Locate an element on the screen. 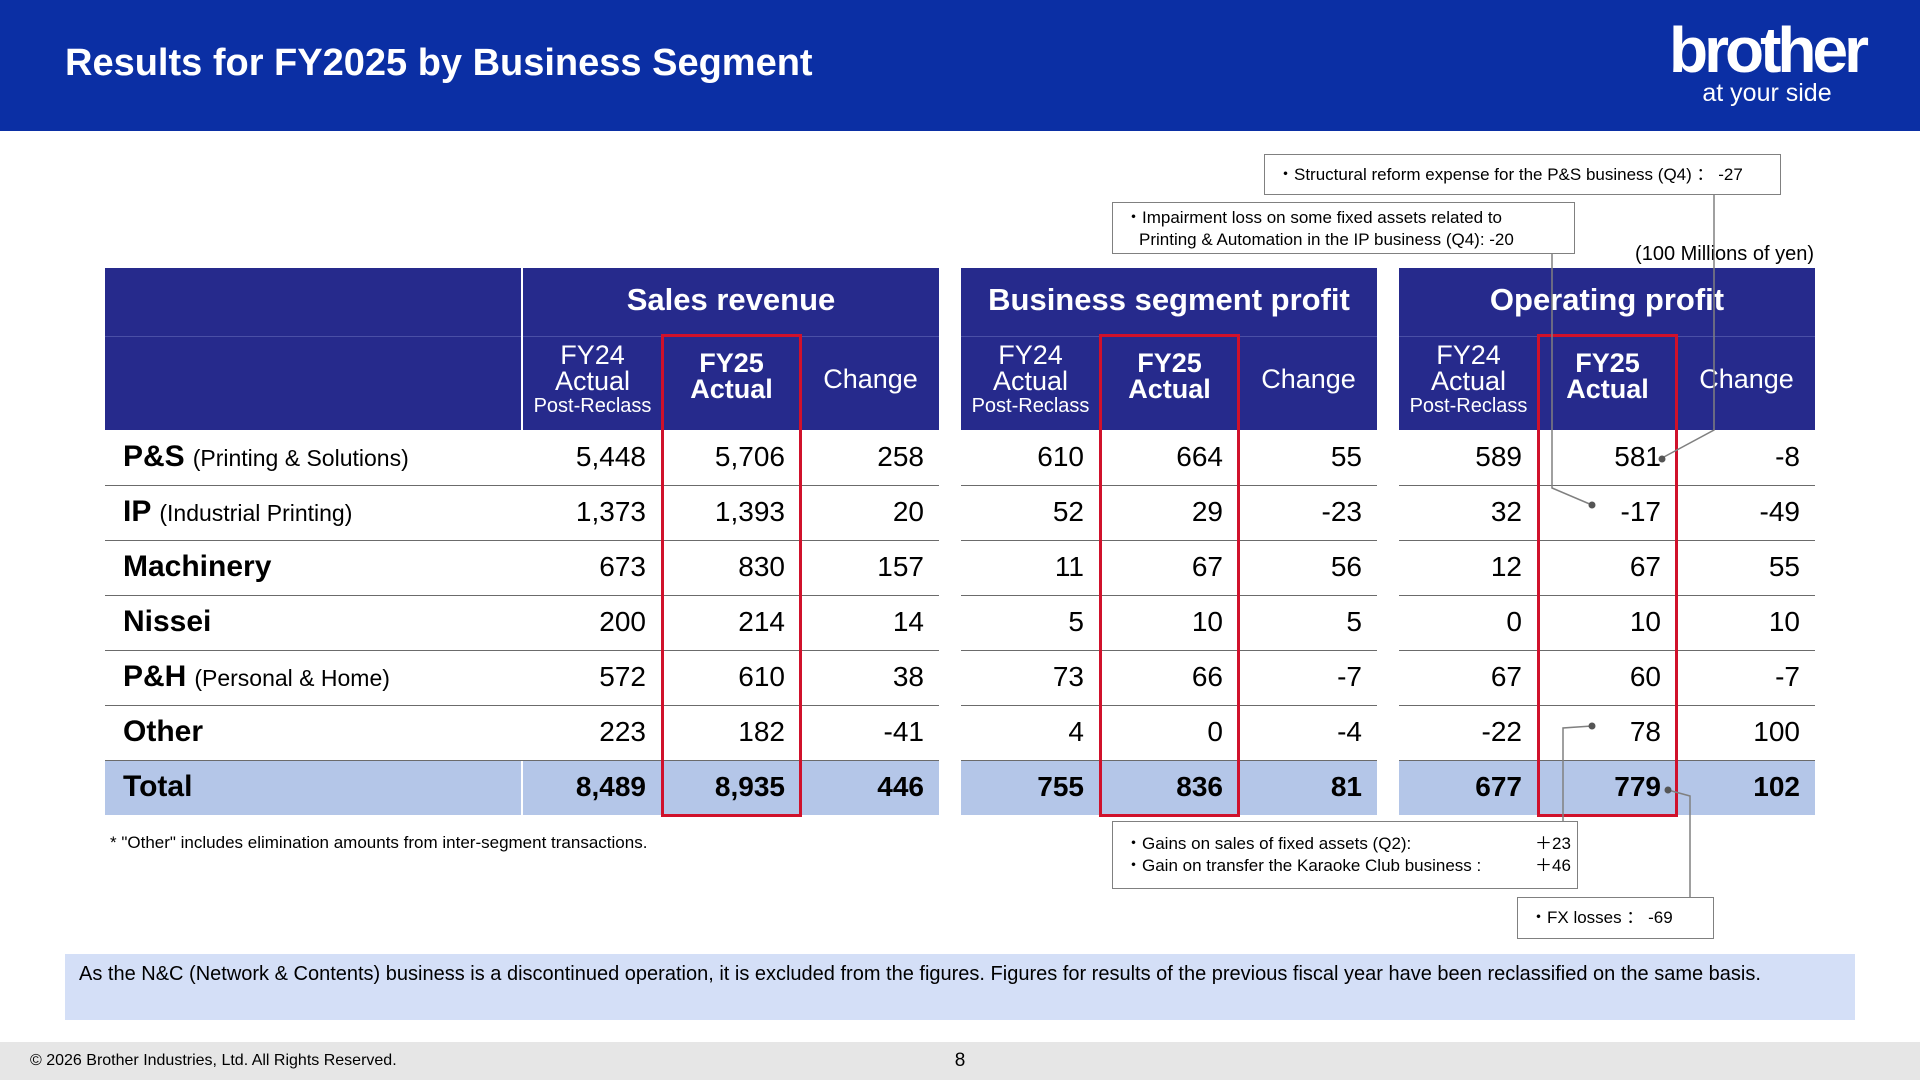 Image resolution: width=1920 pixels, height=1080 pixels. table-cell: 38 is located at coordinates (908, 676).